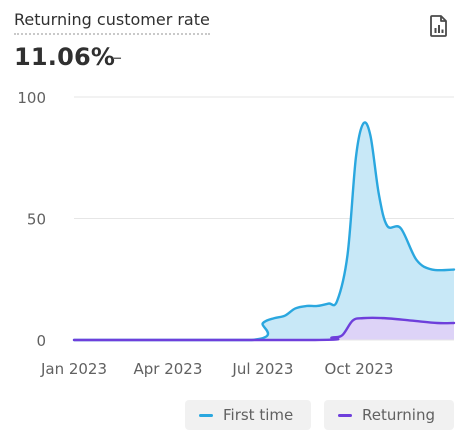 This screenshot has height=446, width=474. What do you see at coordinates (359, 369) in the screenshot?
I see `x-tick-label: Oct 2023` at bounding box center [359, 369].